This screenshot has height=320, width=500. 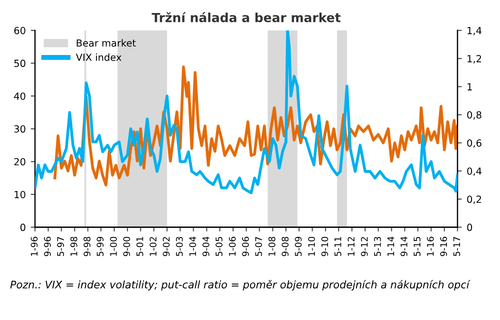 I want to click on y2-tick-label: 0, so click(x=469, y=228).